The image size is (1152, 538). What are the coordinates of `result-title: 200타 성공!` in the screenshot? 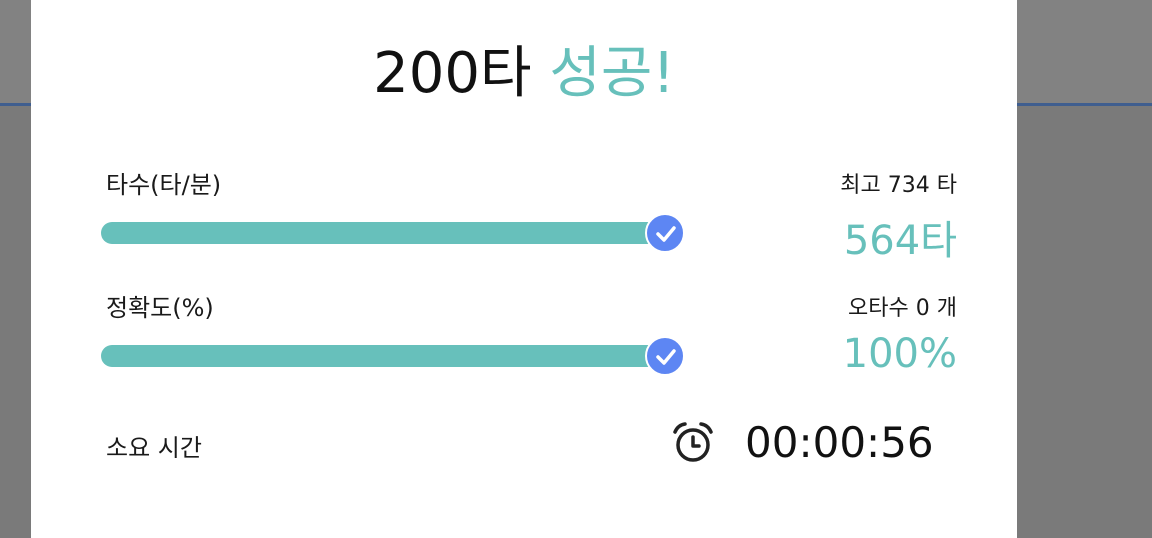 It's located at (524, 74).